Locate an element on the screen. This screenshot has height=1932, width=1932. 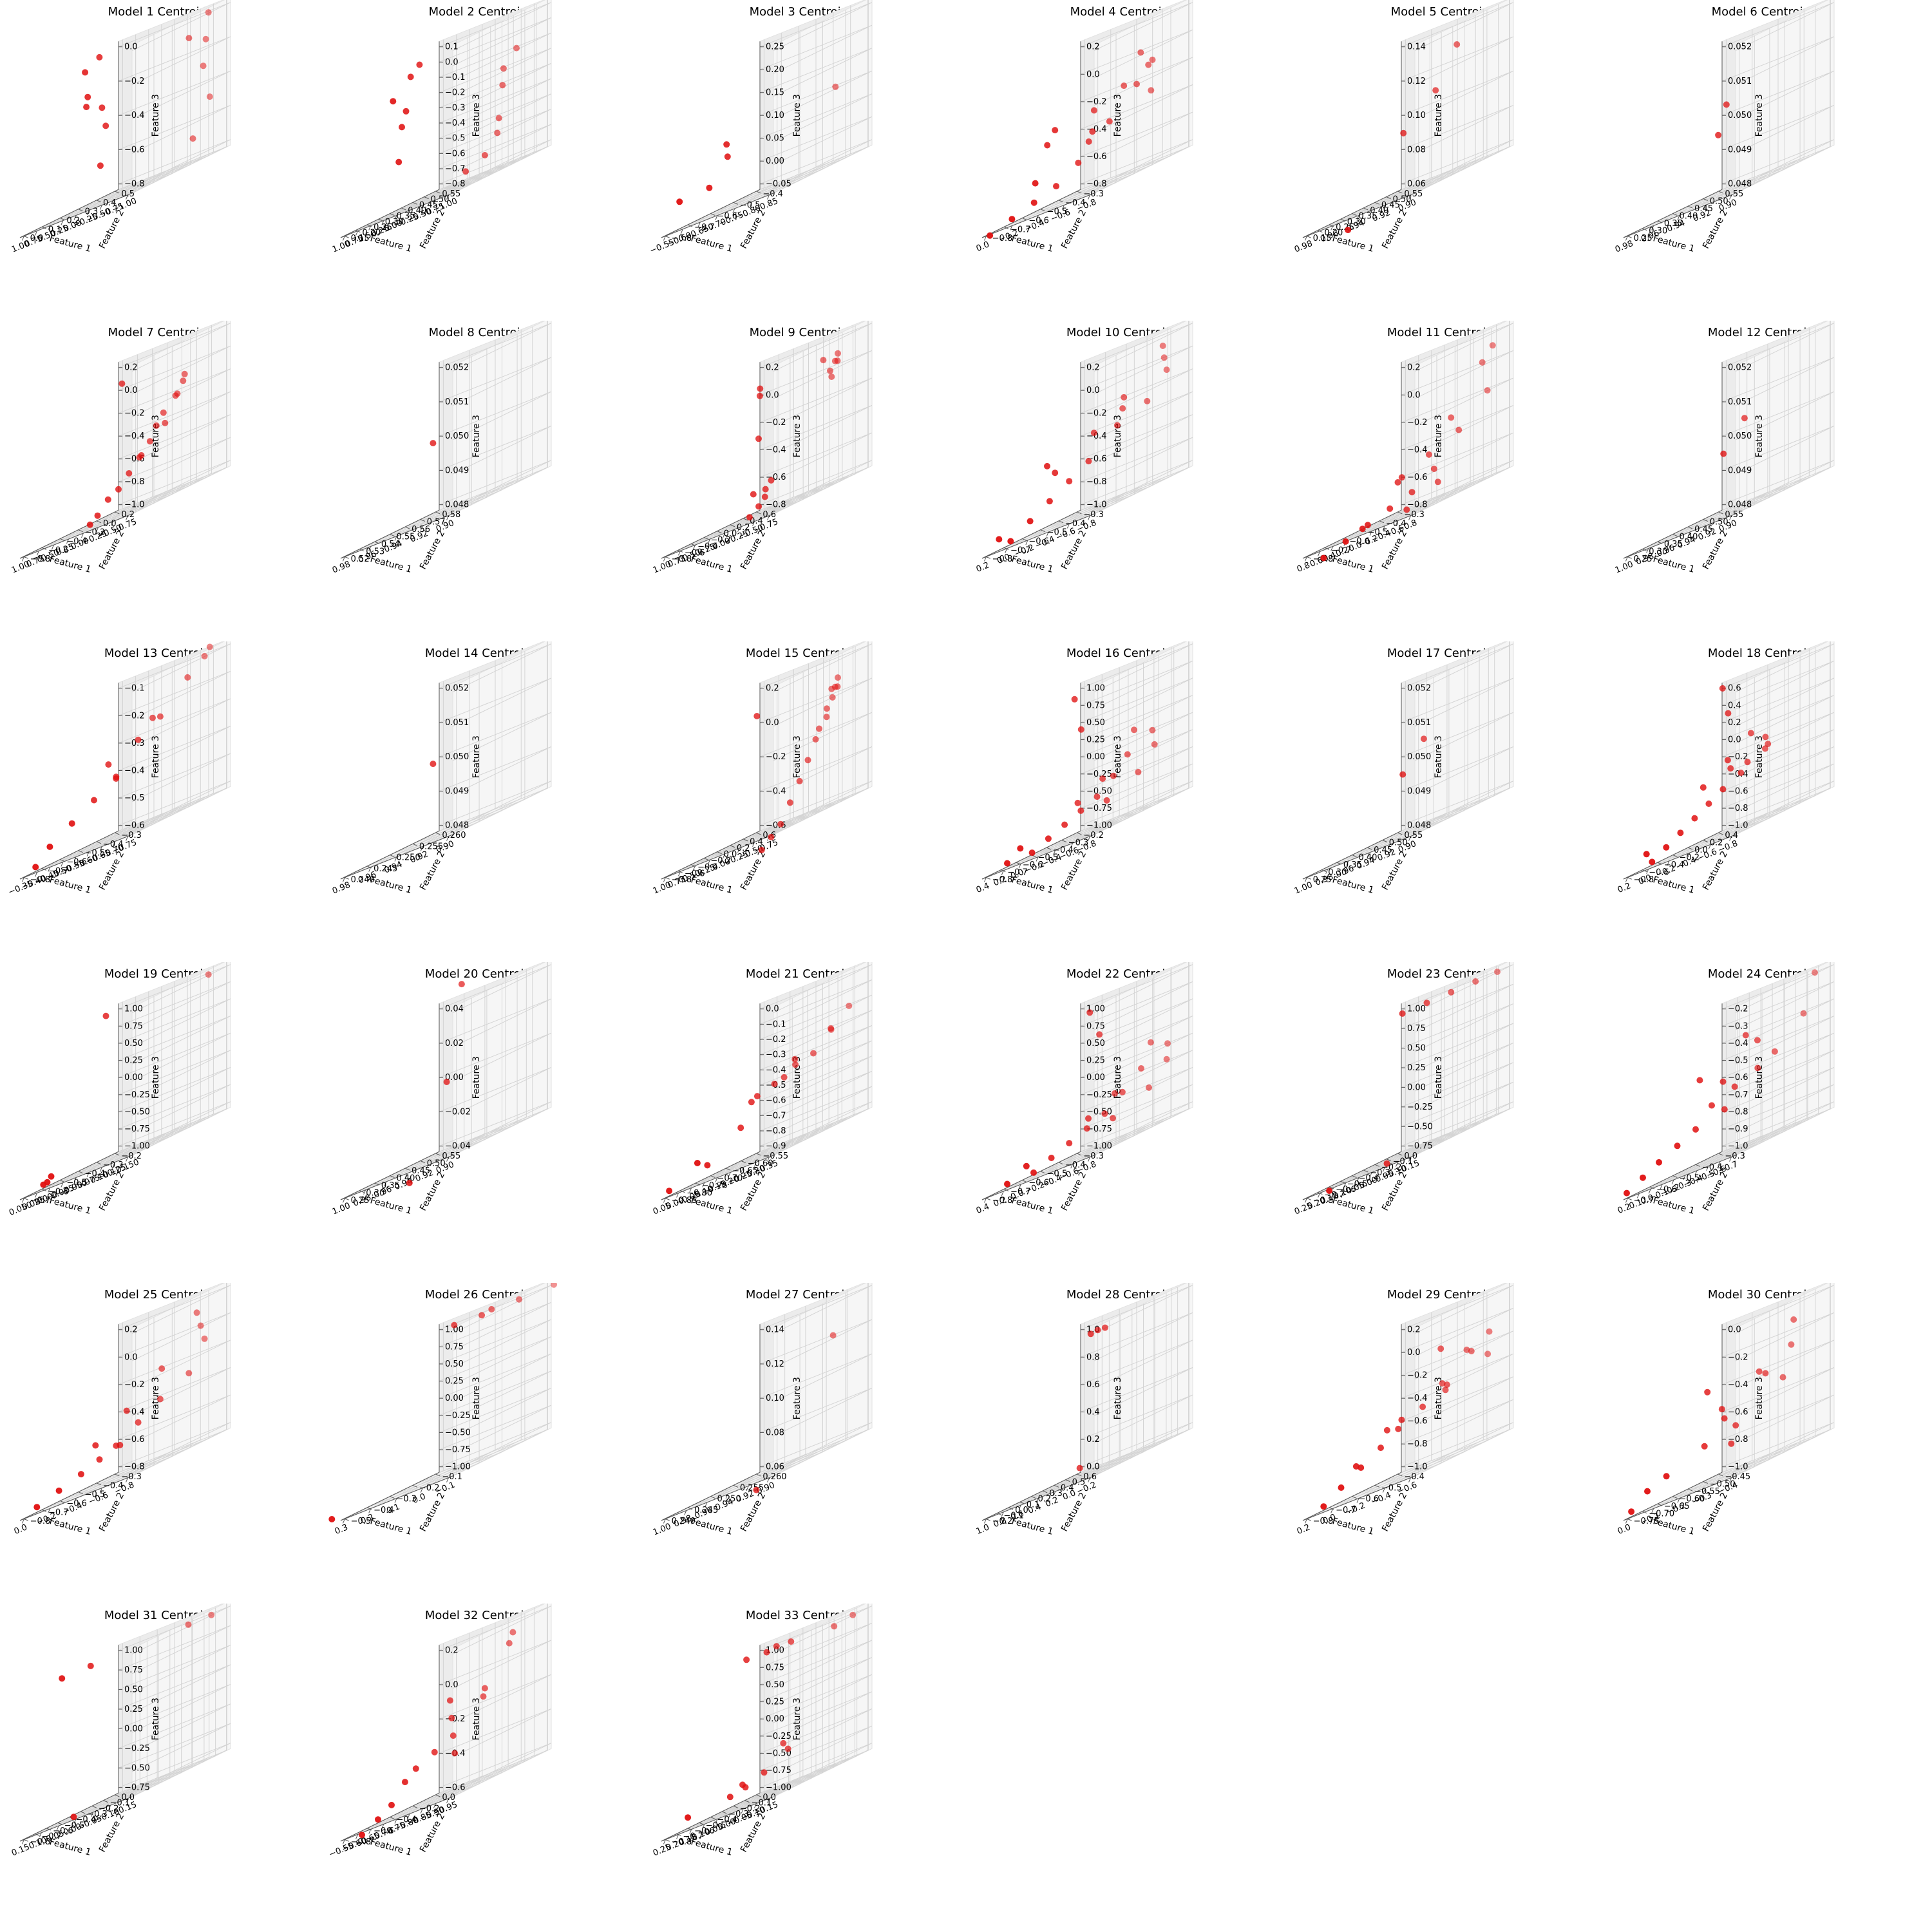
z-tick-label: 0.051 is located at coordinates (1740, 402).